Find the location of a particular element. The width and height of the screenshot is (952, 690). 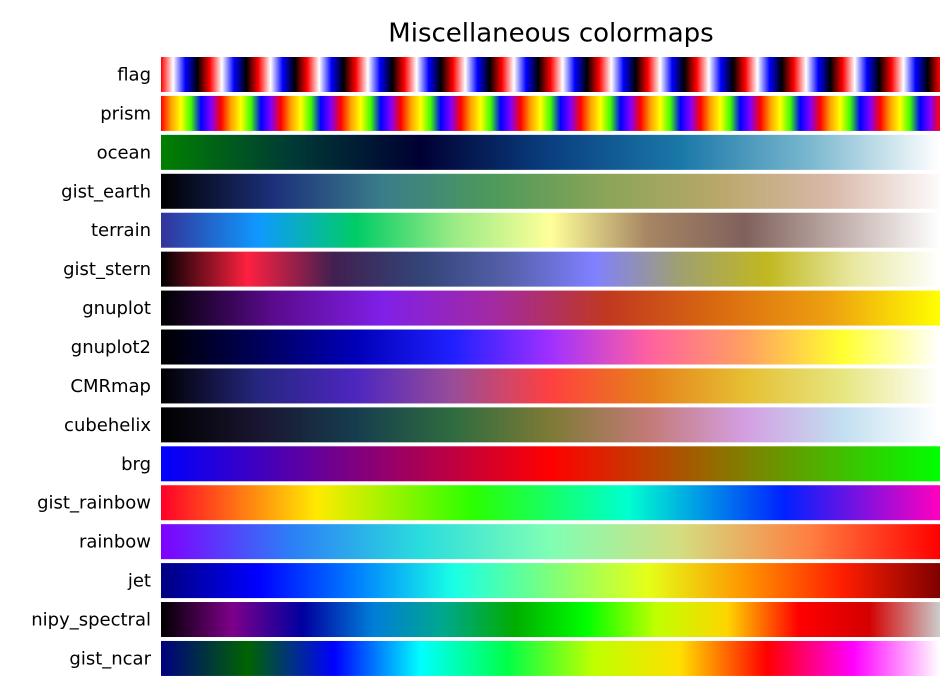

colormap-label: gnuplot2 is located at coordinates (111, 347).